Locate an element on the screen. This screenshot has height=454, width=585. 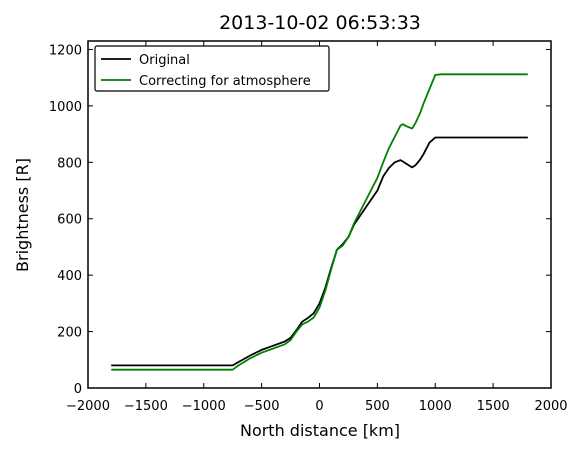
x-tick-label: 2000 is located at coordinates (550, 406).